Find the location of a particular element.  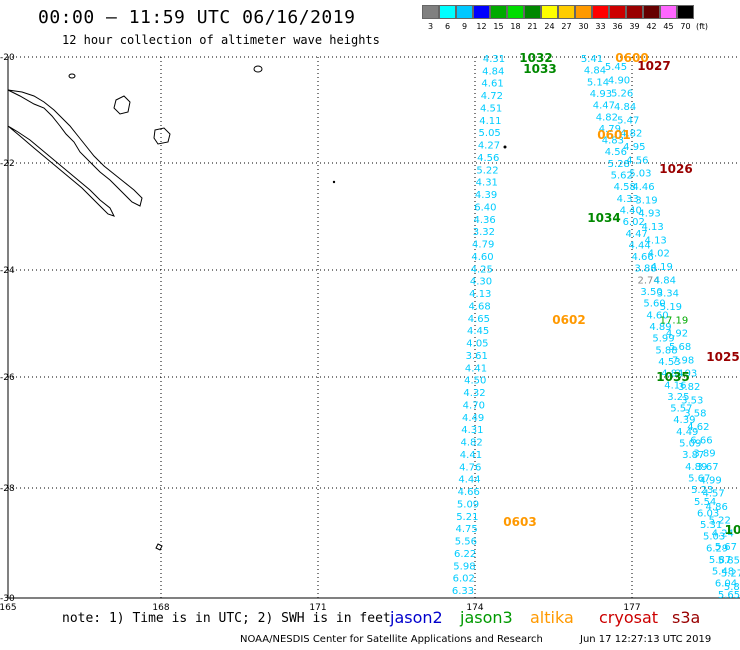

track-a-value: 5.22 is located at coordinates (487, 170).